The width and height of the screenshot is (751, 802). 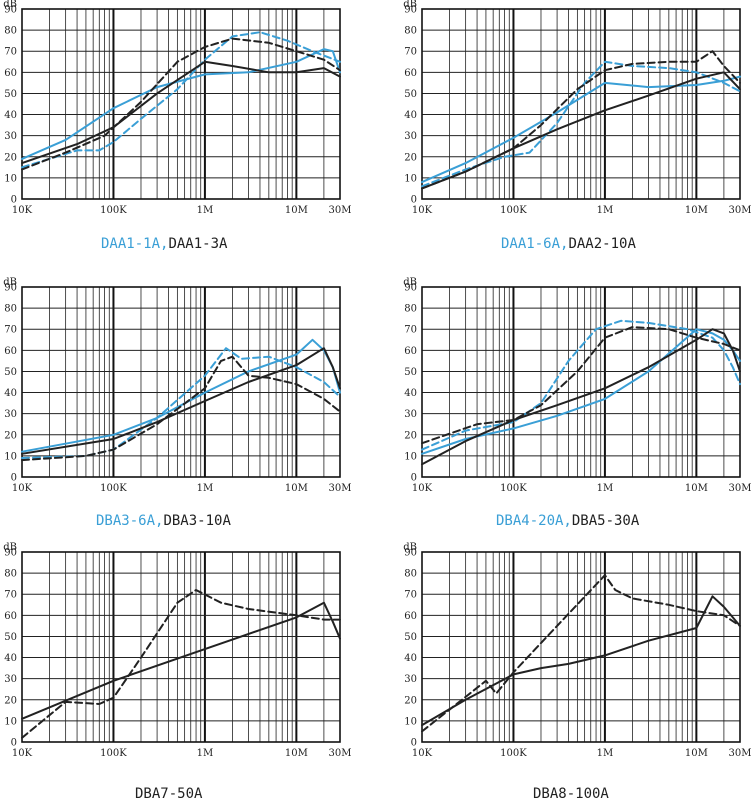 I want to click on chart-4-y-tick-label: 10, so click(x=410, y=456).